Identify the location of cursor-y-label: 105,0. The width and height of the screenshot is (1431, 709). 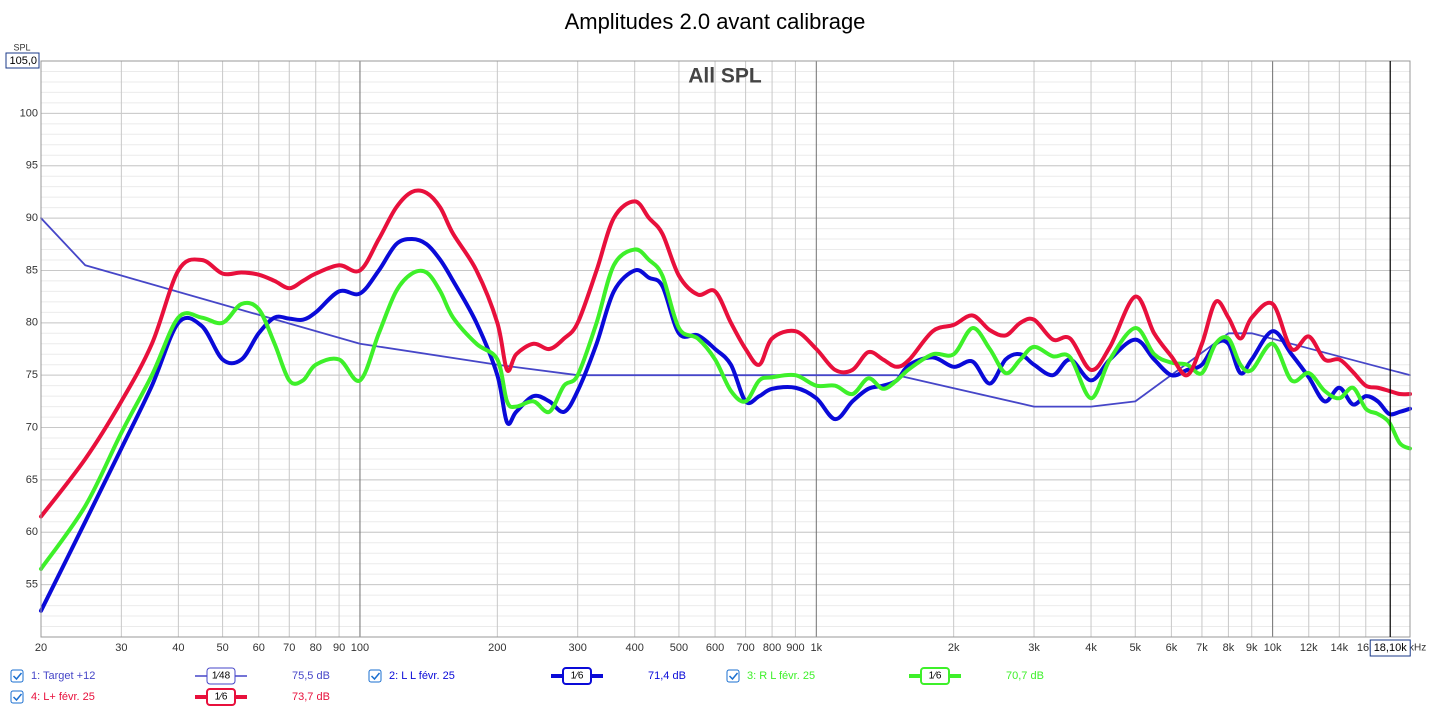
(23, 61).